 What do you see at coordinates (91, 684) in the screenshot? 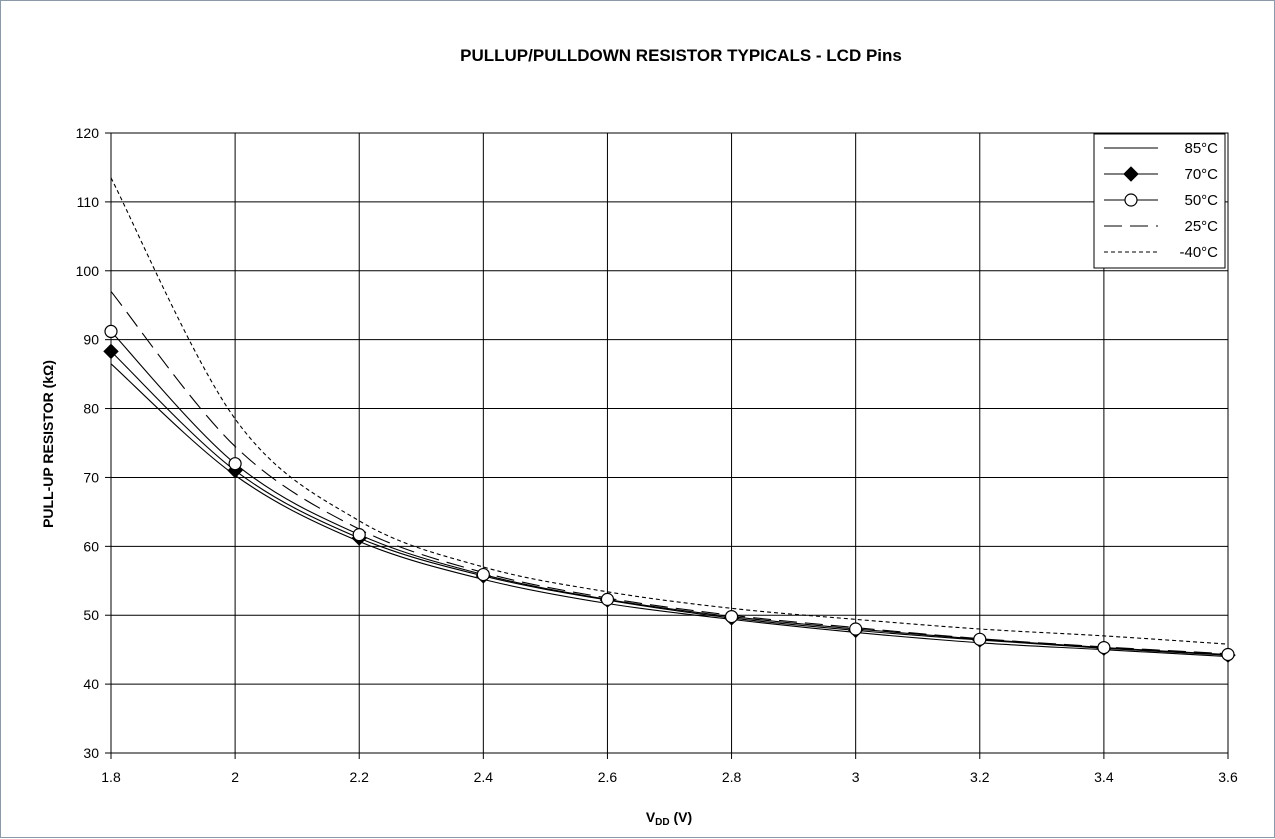
I see `y-tick-label: 40` at bounding box center [91, 684].